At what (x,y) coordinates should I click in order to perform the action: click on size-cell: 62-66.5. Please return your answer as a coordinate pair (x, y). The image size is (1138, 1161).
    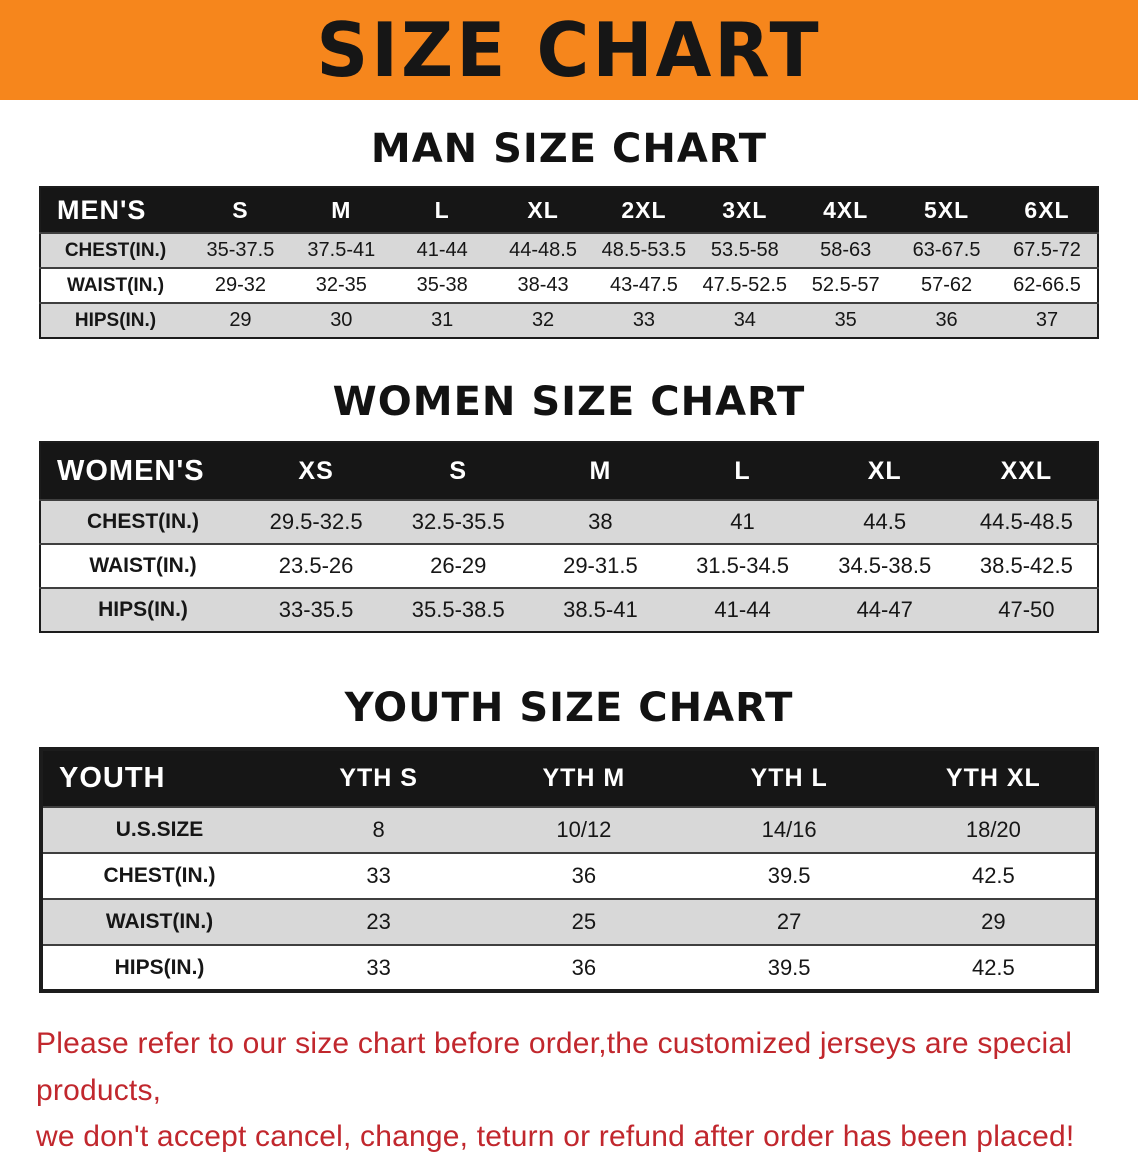
    Looking at the image, I should click on (1047, 285).